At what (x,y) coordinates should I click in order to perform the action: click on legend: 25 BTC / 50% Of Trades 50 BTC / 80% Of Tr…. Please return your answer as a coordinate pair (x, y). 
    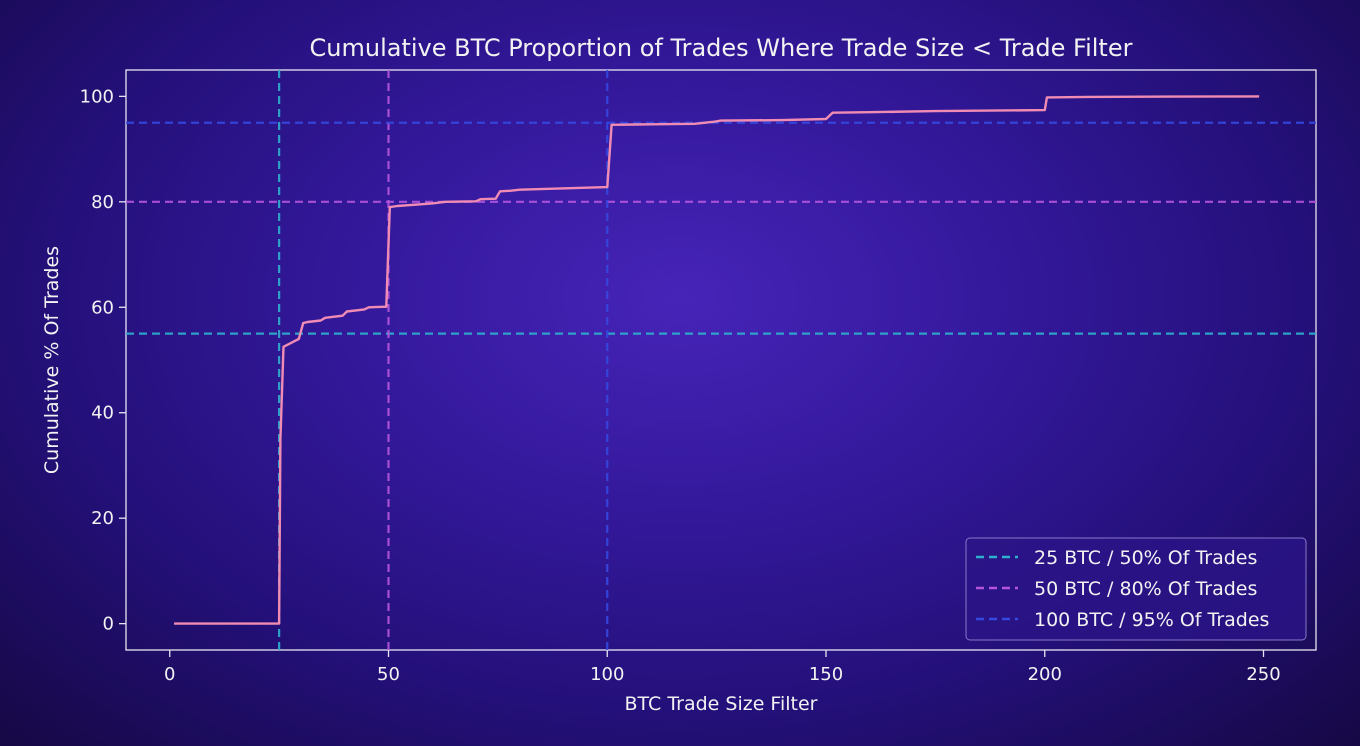
    Looking at the image, I should click on (1136, 589).